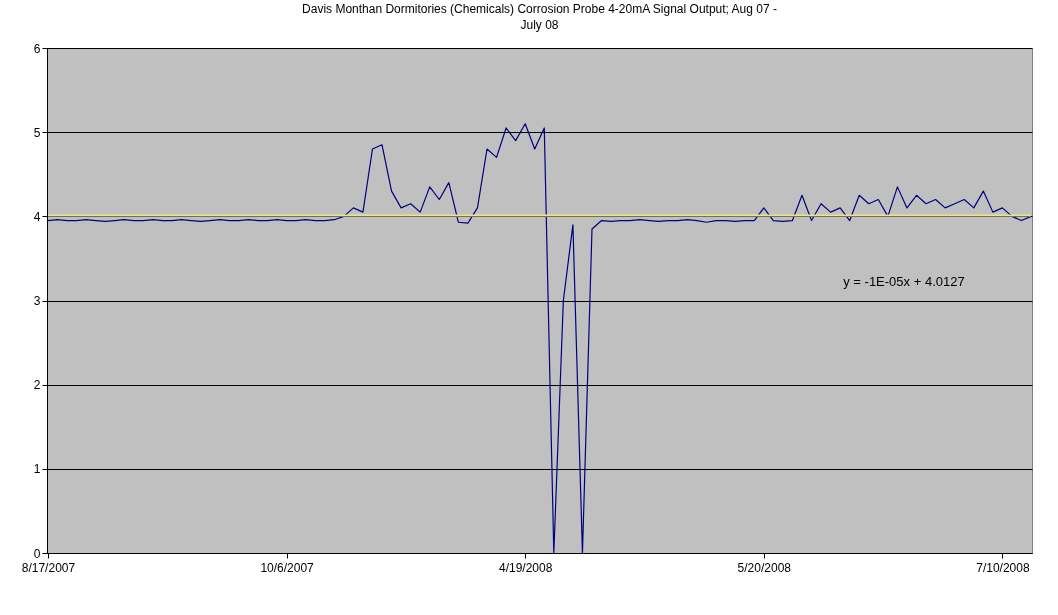 This screenshot has height=615, width=1058. I want to click on y-tick-label: 3, so click(37, 301).